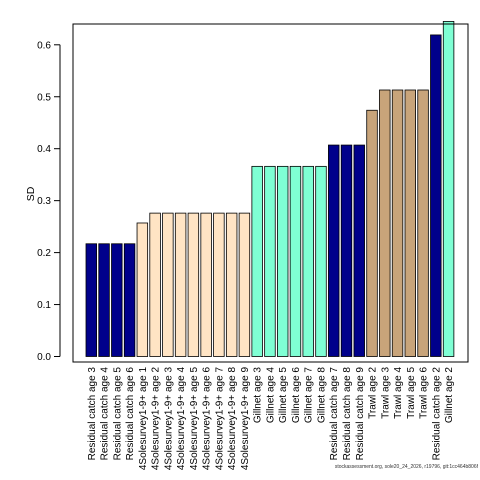 This screenshot has width=480, height=480. Describe the element at coordinates (360, 414) in the screenshot. I see `category-label: Residual catch age 9` at that location.